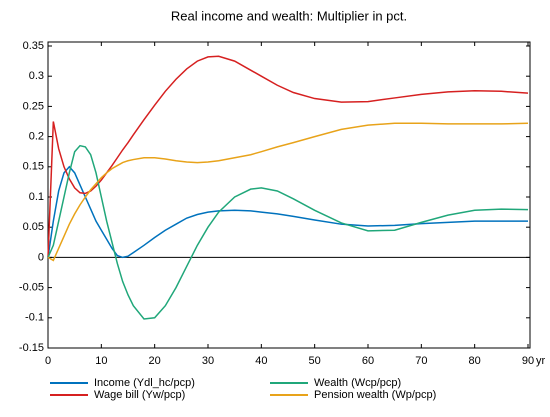  Describe the element at coordinates (139, 395) in the screenshot. I see `legend-label: Wage bill (Yw/pcp)` at that location.